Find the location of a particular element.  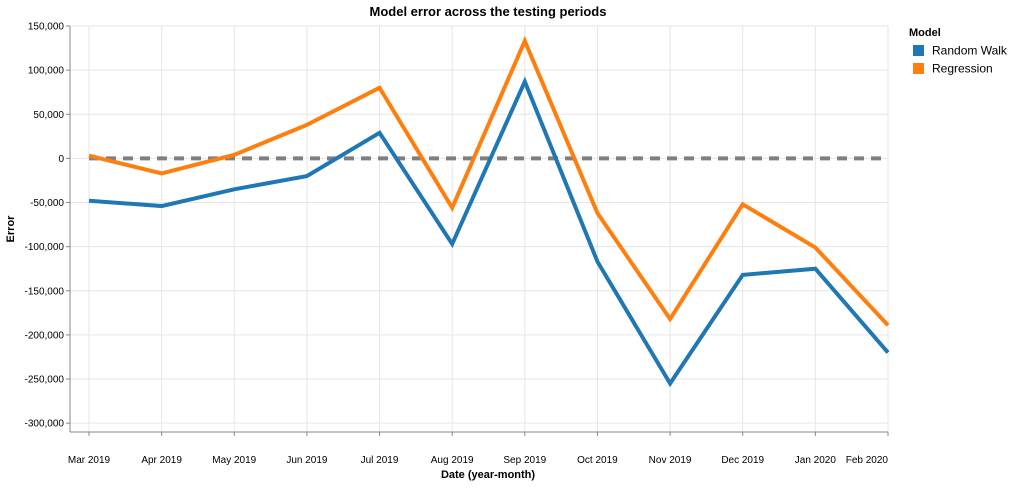

y-tick-label: 100,000 is located at coordinates (46, 71).